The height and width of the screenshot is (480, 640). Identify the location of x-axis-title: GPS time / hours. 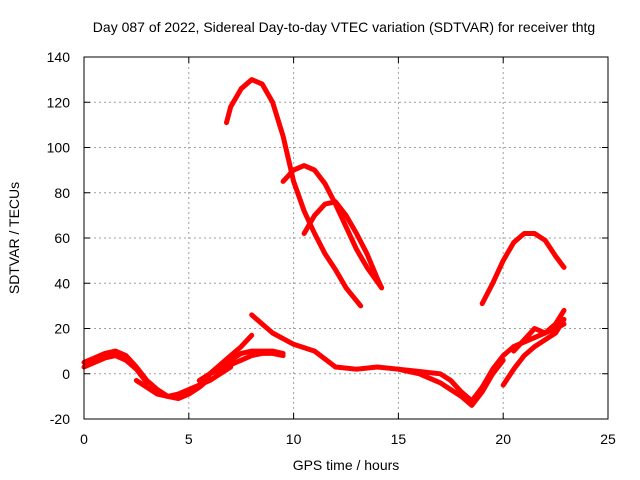
(346, 465).